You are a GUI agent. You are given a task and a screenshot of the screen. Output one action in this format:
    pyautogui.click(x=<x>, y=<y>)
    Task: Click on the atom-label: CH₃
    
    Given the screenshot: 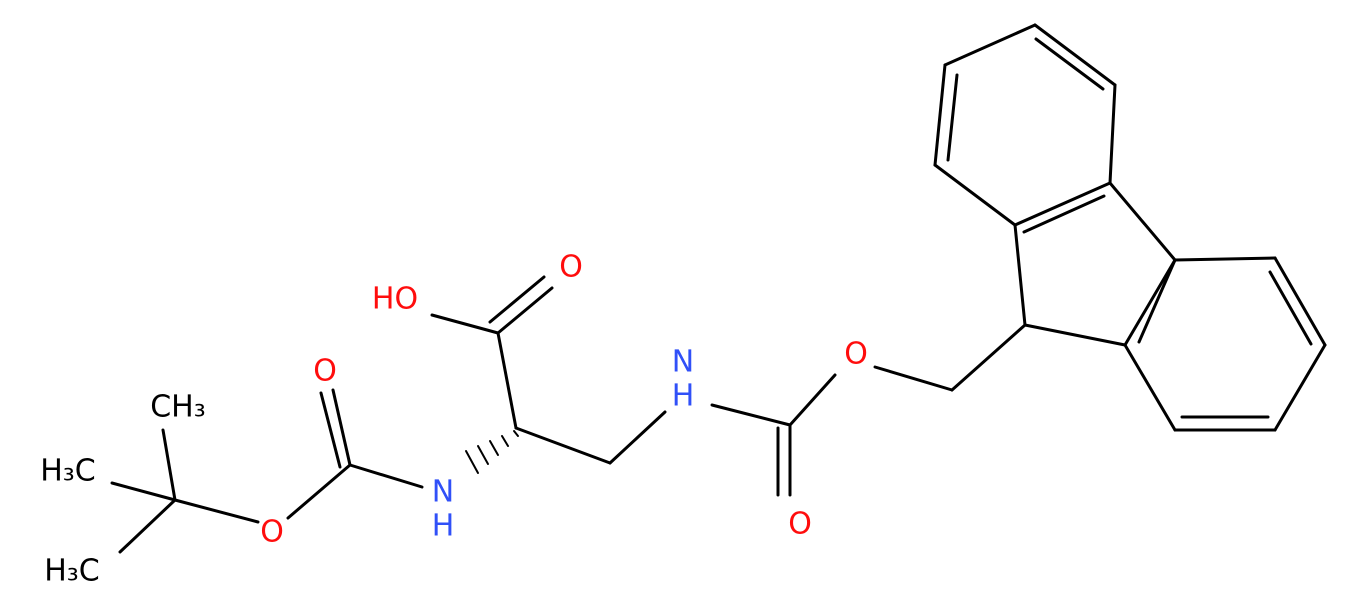 What is the action you would take?
    pyautogui.click(x=178, y=407)
    